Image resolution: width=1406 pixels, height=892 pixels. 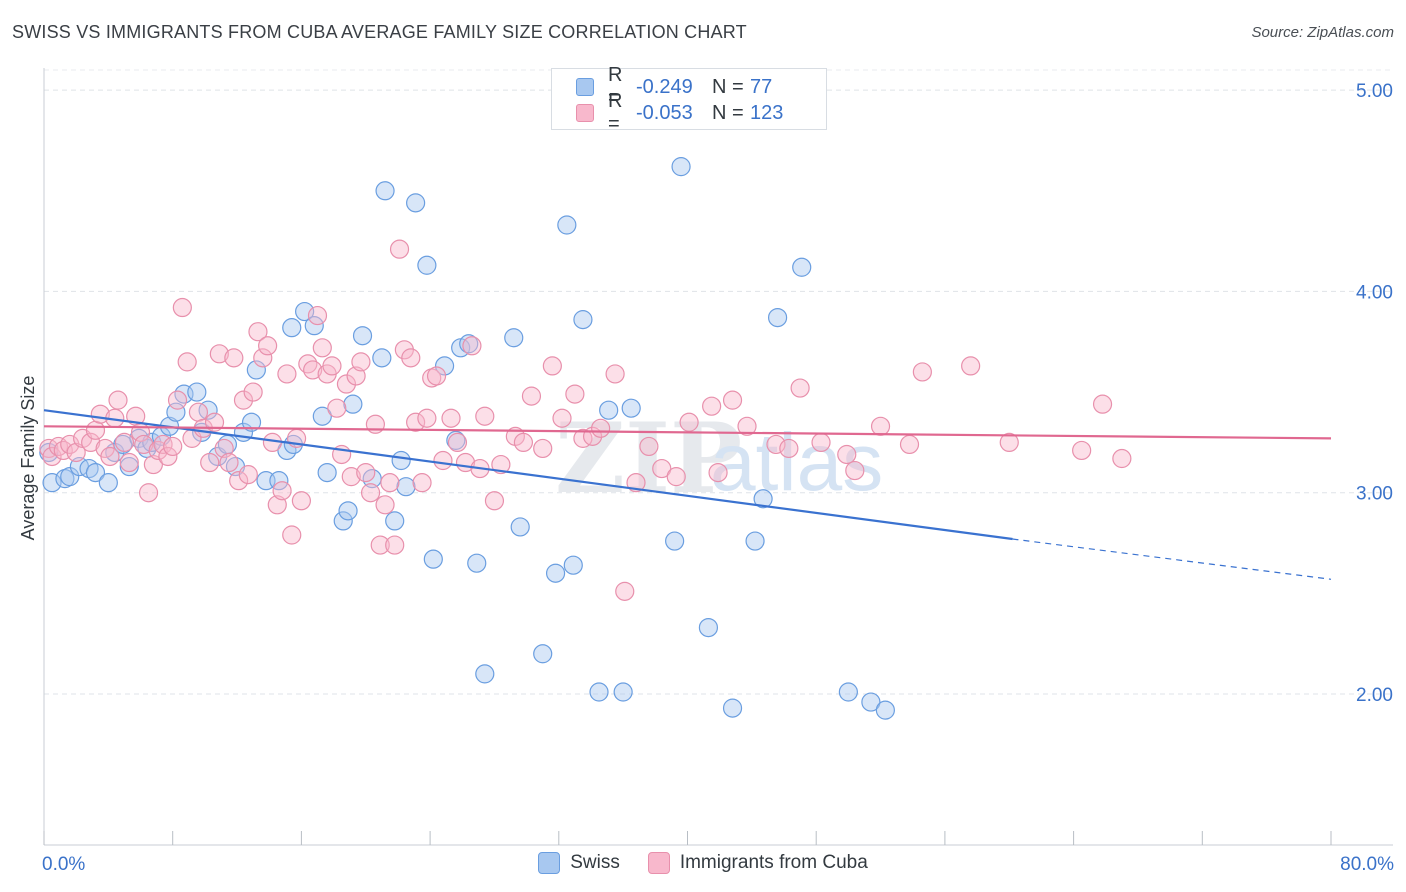 What do you see at coordinates (1374, 91) in the screenshot?
I see `y-tick-label: 5.00` at bounding box center [1374, 91].